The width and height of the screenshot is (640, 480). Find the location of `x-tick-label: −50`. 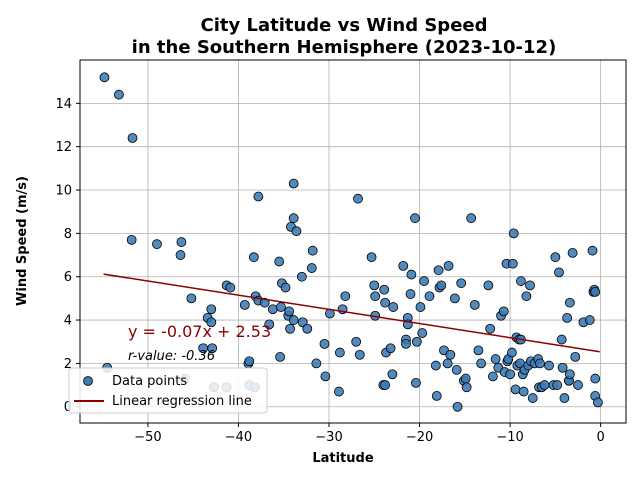

x-tick-label: −50 is located at coordinates (147, 437).